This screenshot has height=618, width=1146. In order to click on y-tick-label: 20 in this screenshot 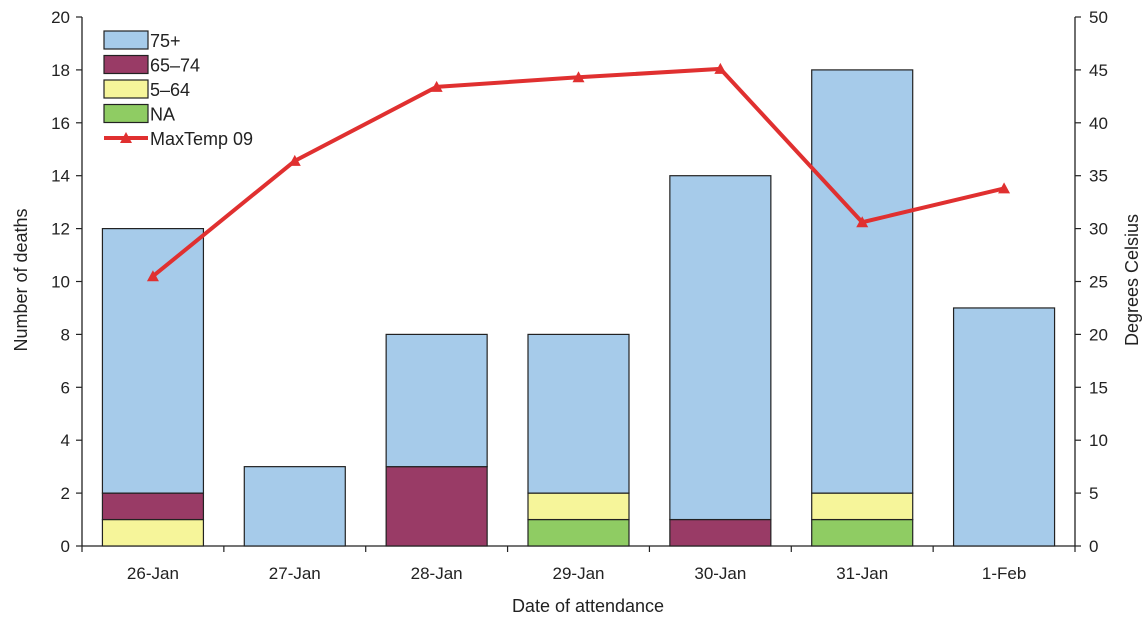, I will do `click(60, 17)`.